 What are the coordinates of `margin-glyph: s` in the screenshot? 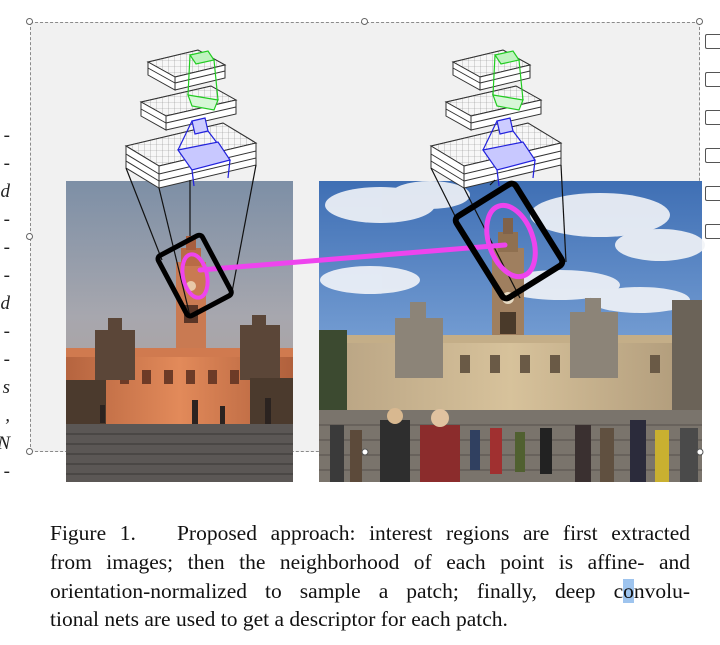 It's located at (6, 387).